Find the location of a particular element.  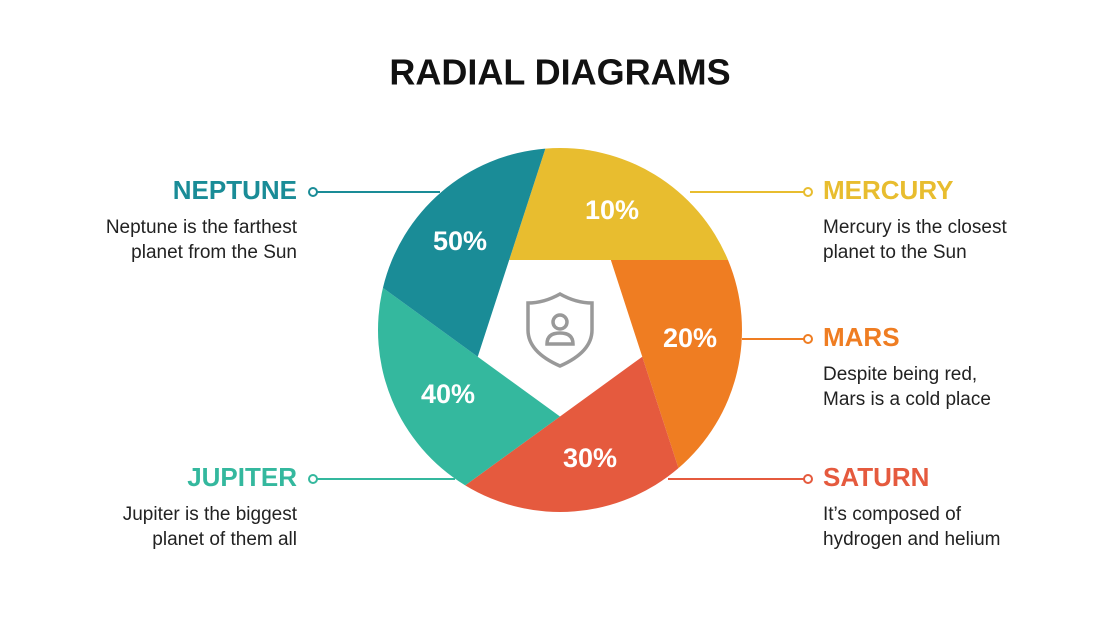

item-description: Jupiter is the biggest is located at coordinates (210, 514).